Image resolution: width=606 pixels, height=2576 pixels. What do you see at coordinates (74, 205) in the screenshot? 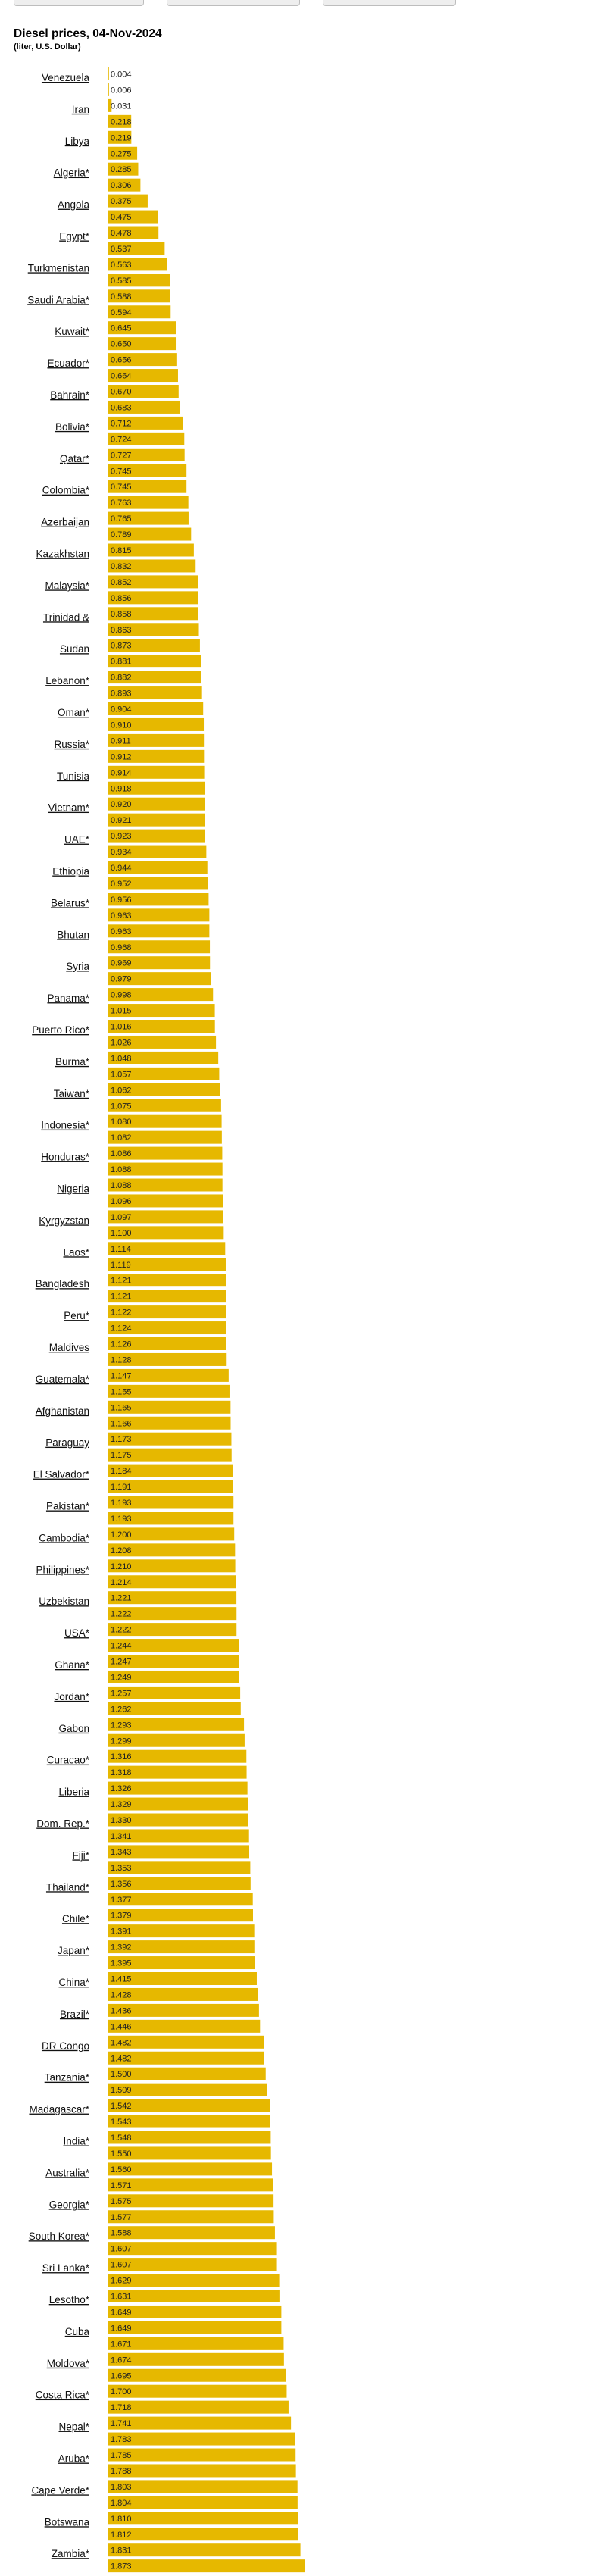
I see `category-label-4: Angola` at bounding box center [74, 205].